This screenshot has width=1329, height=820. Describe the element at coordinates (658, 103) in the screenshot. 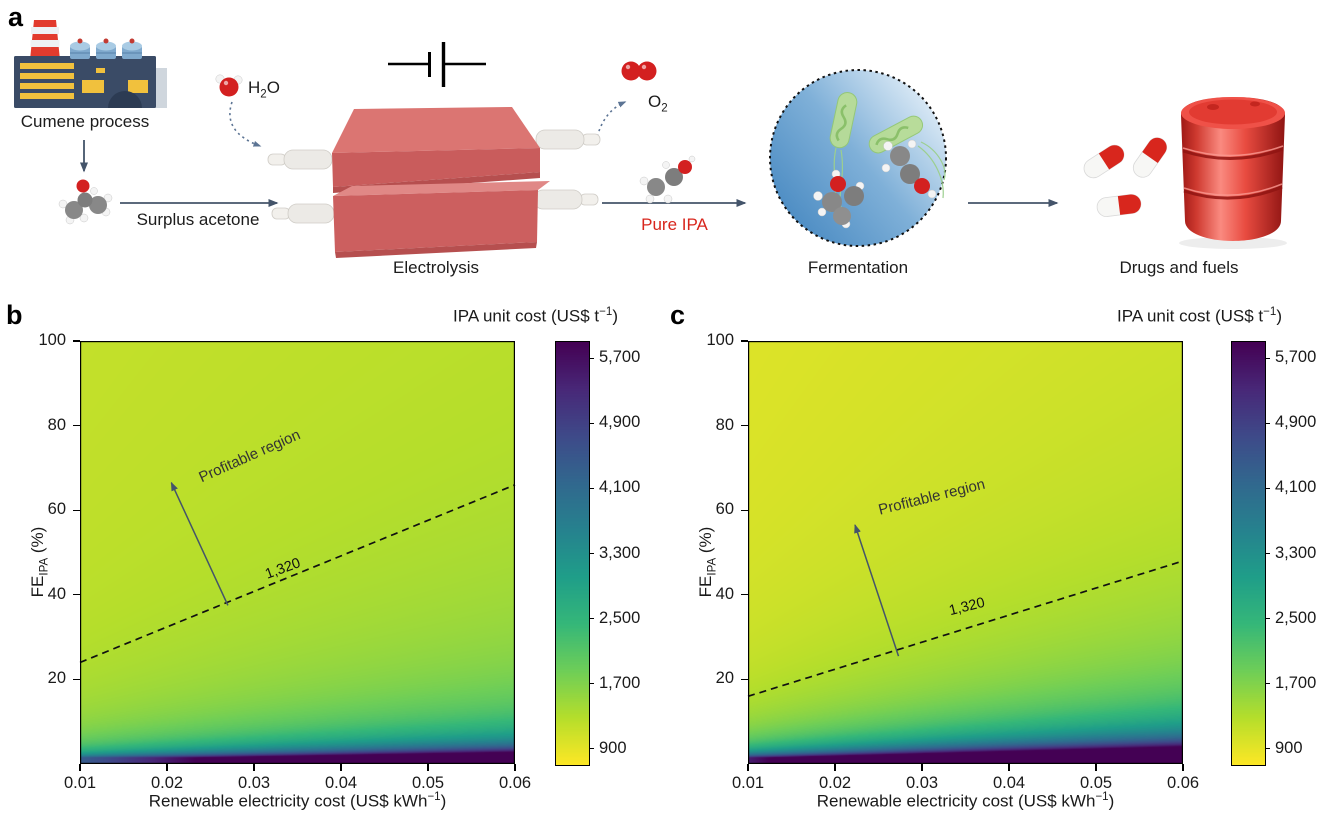

I see `oxygen-label: O2` at that location.